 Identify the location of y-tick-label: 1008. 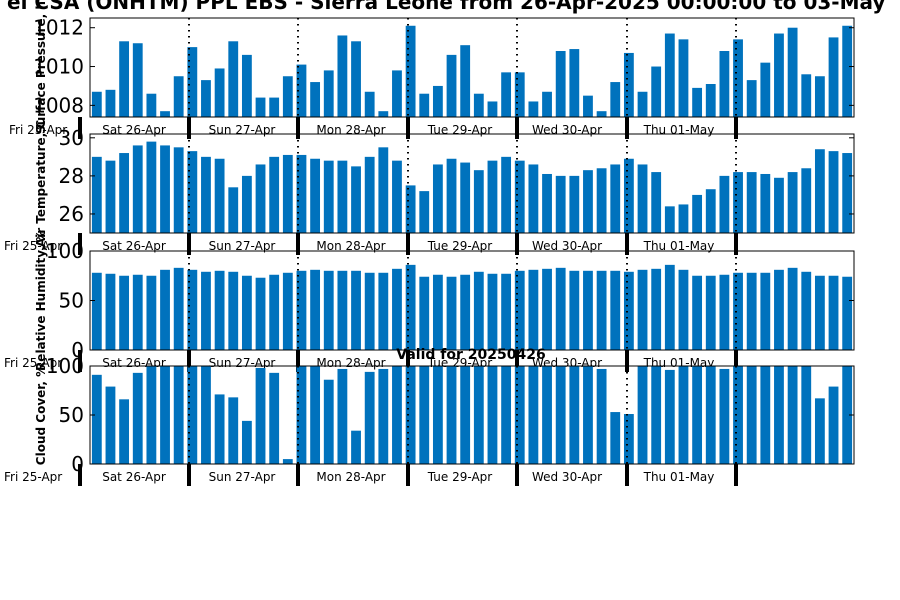
(58, 105).